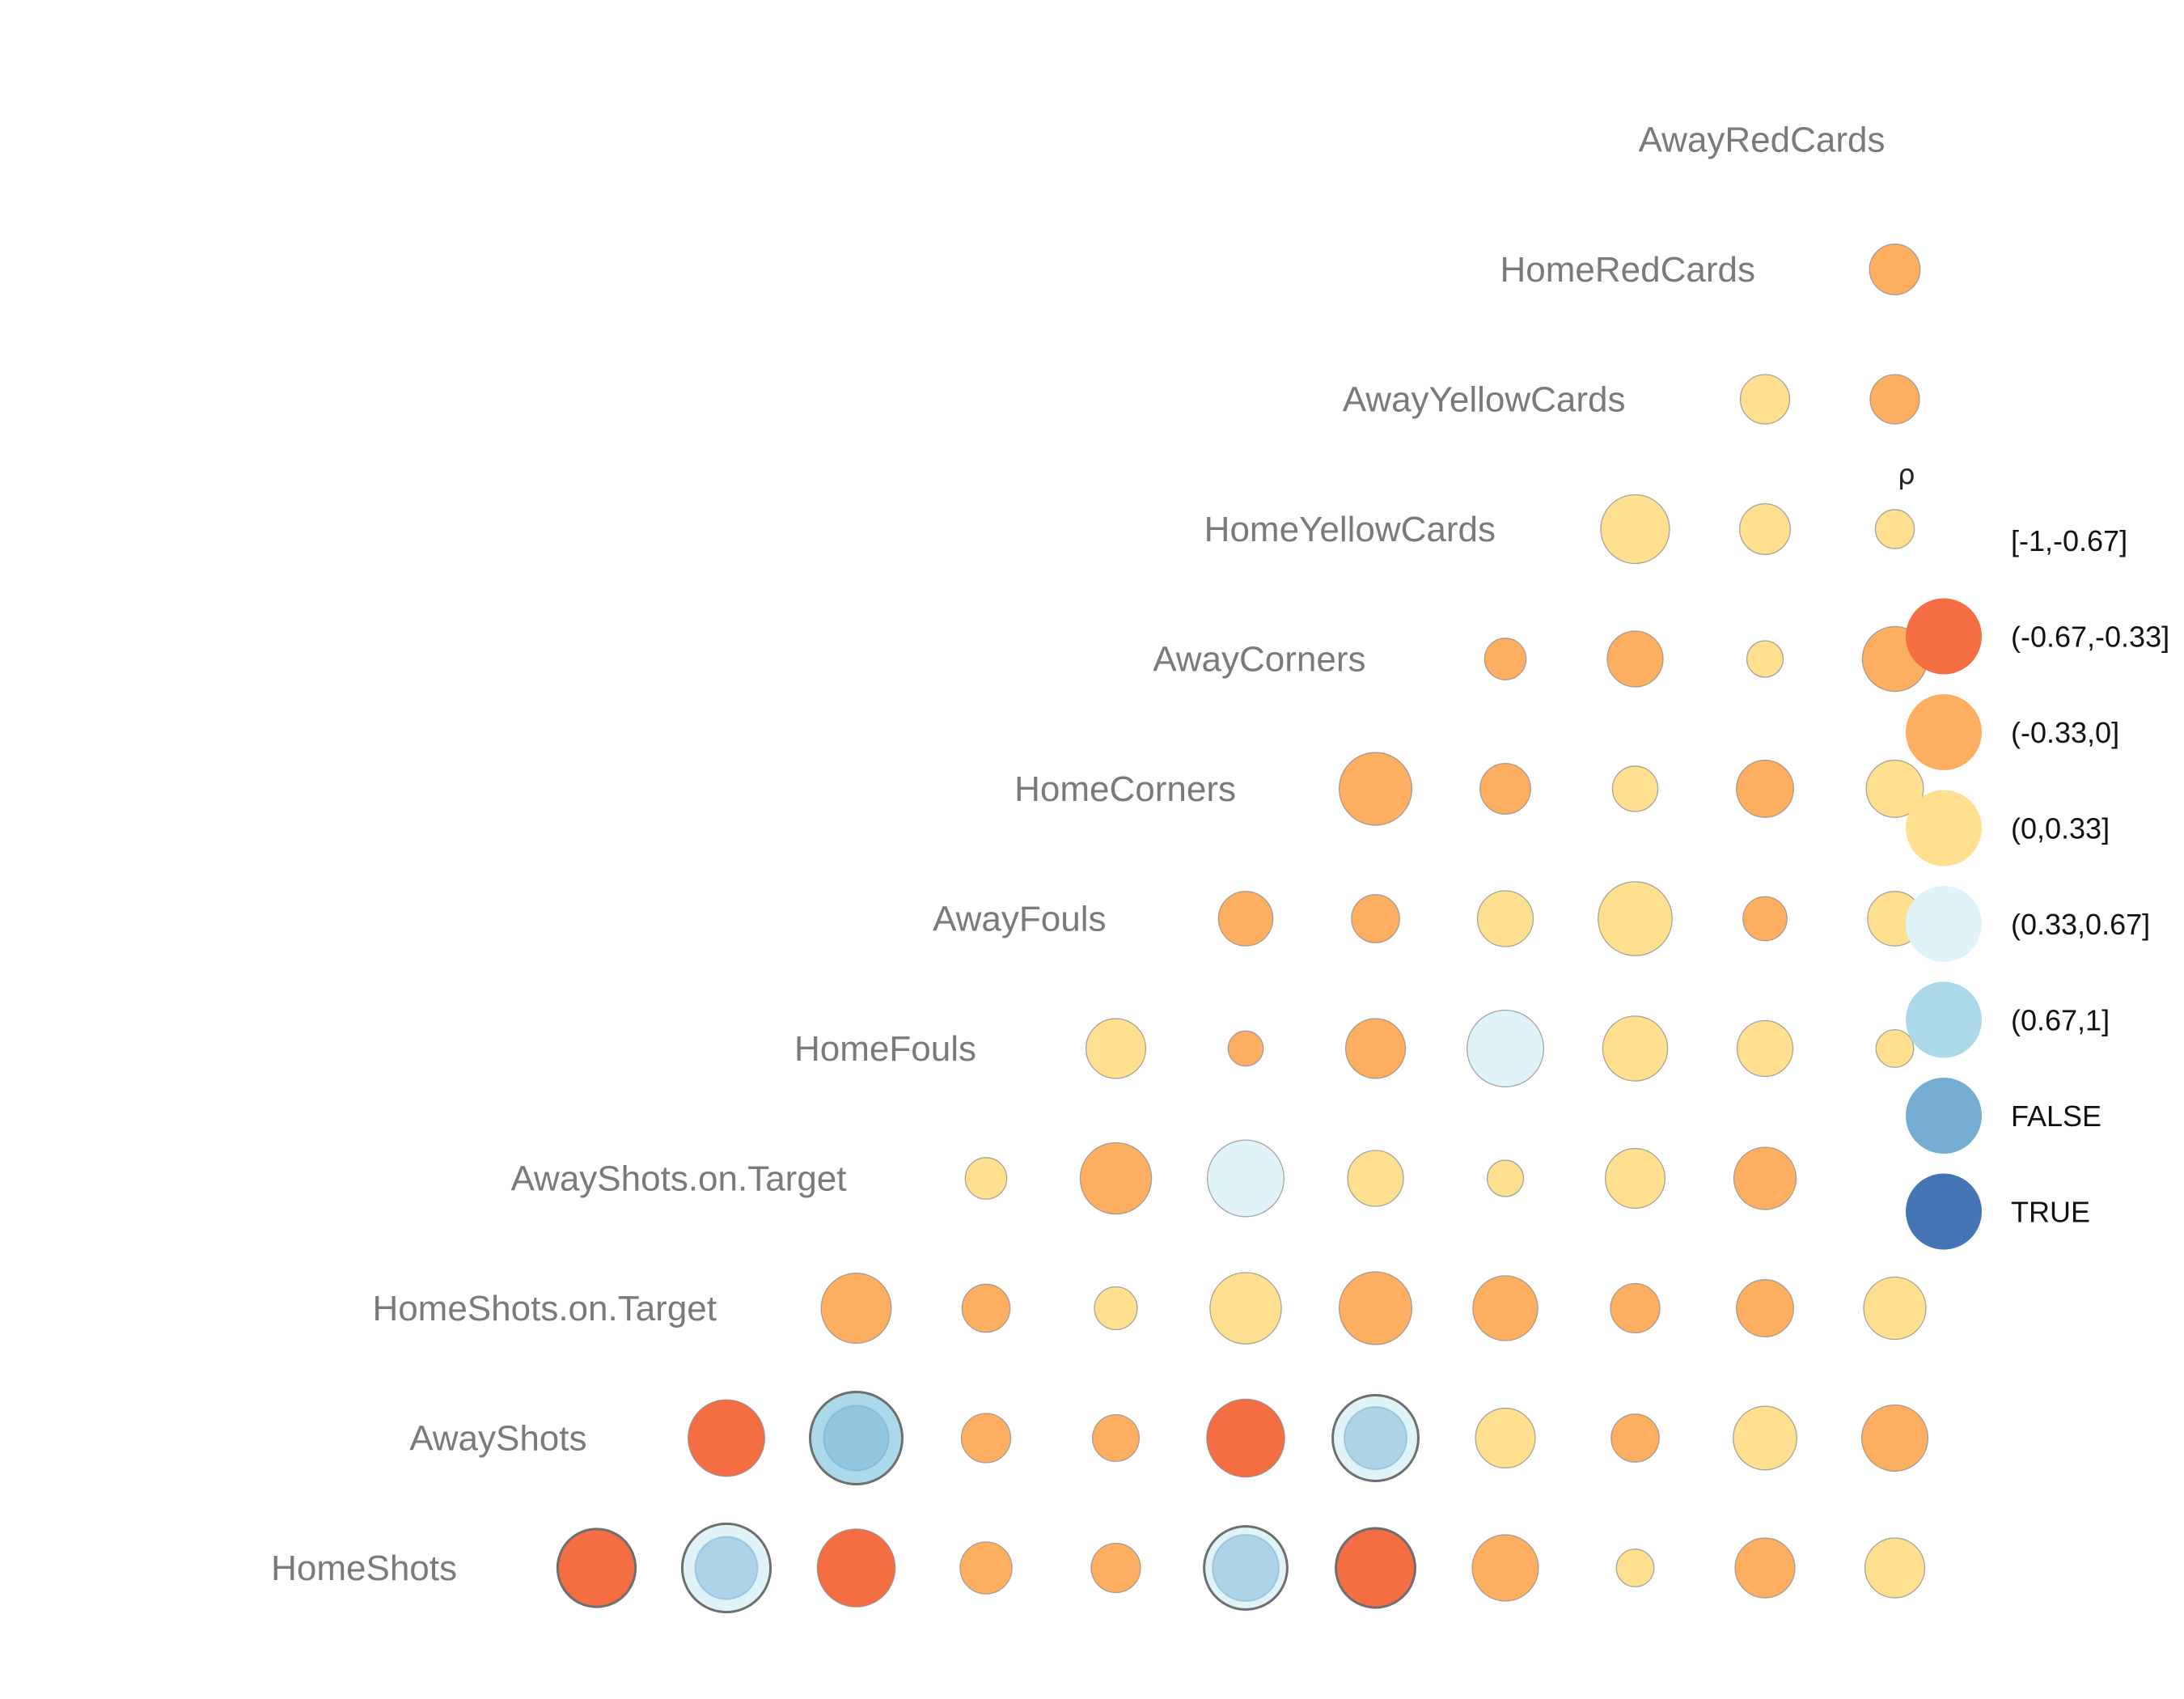 This screenshot has height=1699, width=2184. Describe the element at coordinates (2050, 1212) in the screenshot. I see `legend-label: TRUE` at that location.